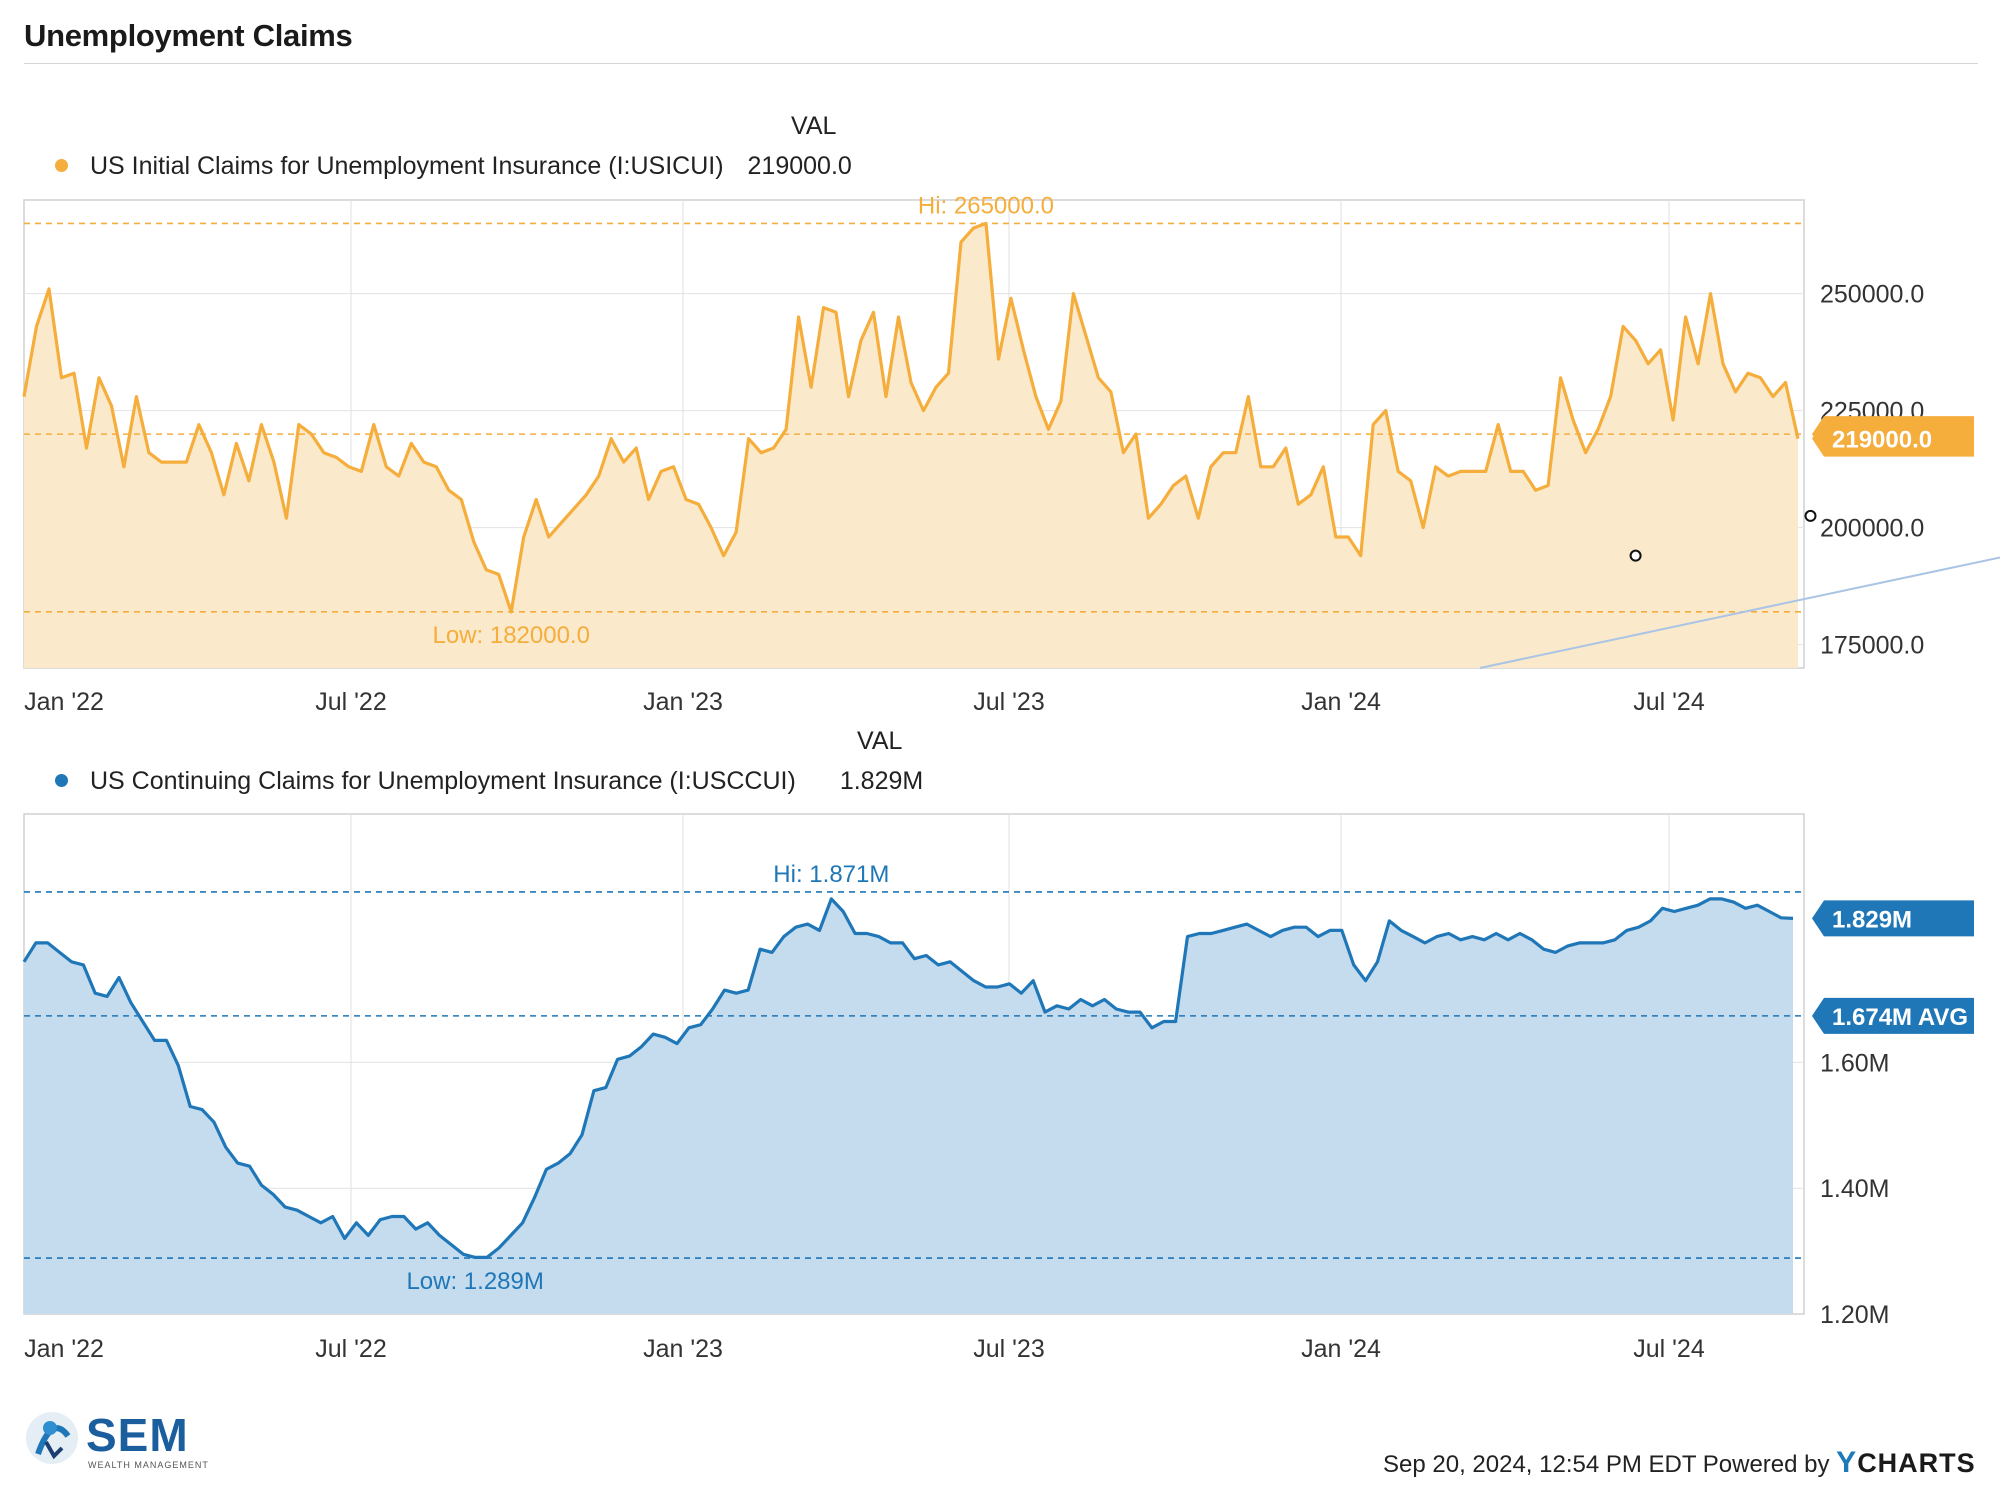 The width and height of the screenshot is (2000, 1492). Describe the element at coordinates (474, 1281) in the screenshot. I see `low-label: Low: 1.289M` at that location.